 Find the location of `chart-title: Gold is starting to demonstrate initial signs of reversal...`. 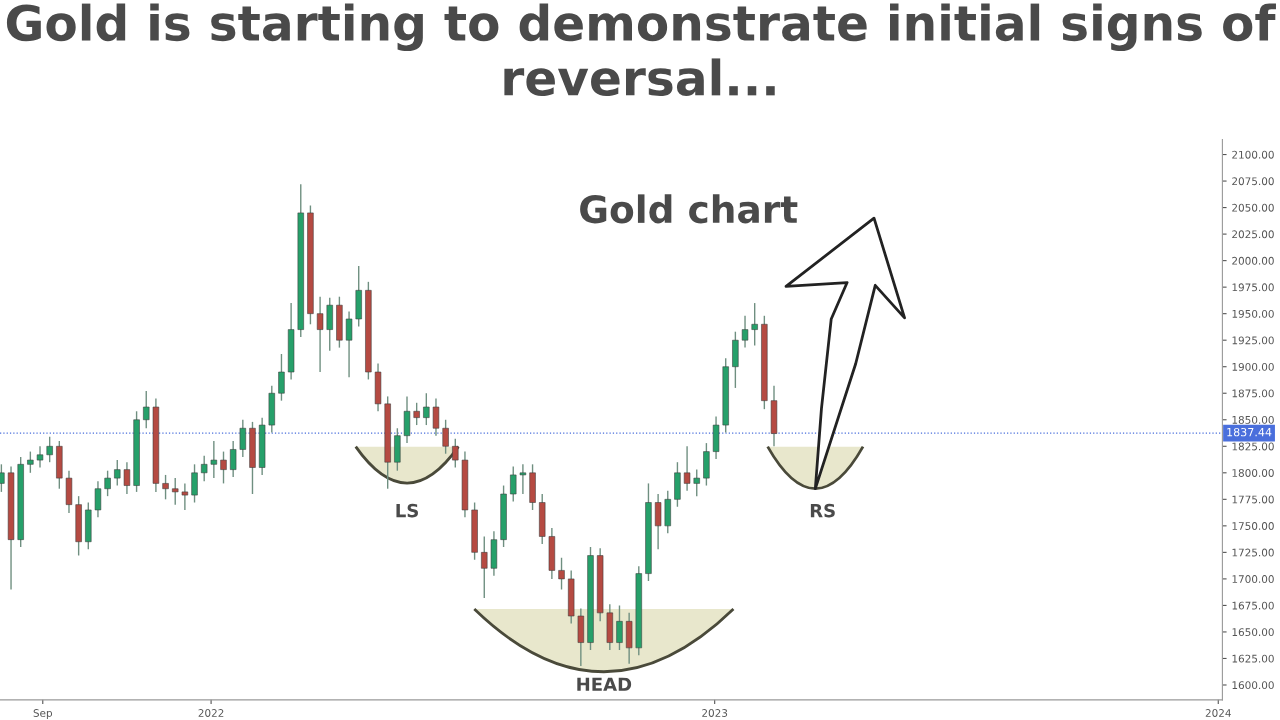

chart-title: Gold is starting to demonstrate initial signs of reversal... is located at coordinates (641, 50).